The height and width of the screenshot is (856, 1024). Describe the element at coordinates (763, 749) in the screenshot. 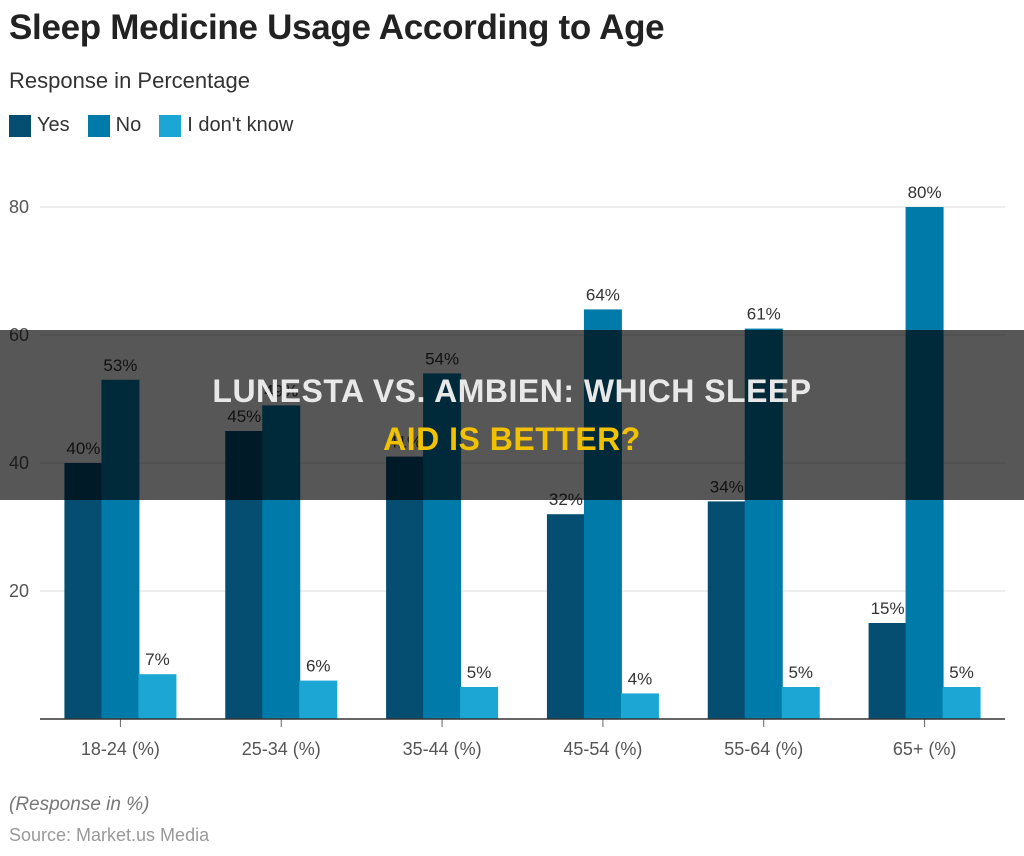

I see `x-tick-label-4: 55-64 (%)` at that location.